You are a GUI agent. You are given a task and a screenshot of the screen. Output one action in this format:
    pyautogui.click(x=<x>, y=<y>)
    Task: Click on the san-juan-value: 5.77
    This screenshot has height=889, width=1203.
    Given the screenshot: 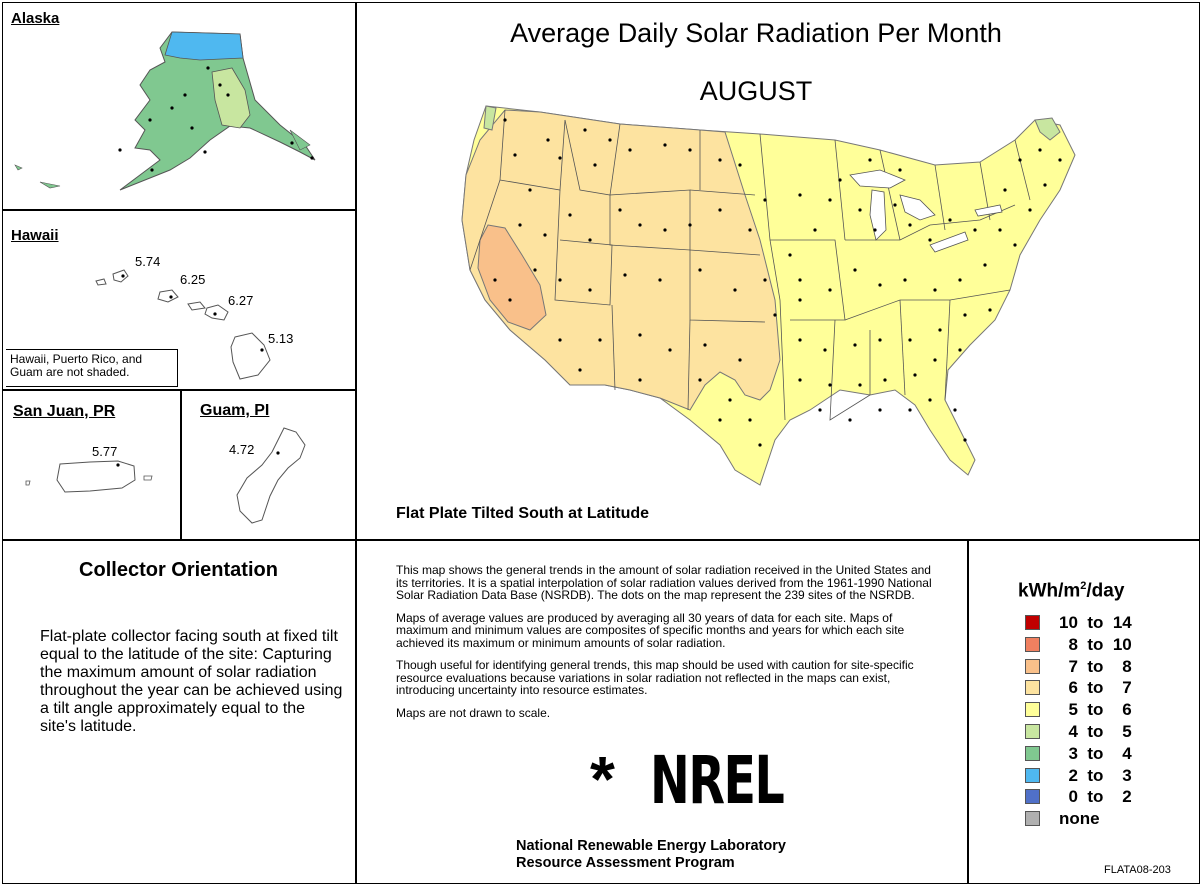 What is the action you would take?
    pyautogui.click(x=105, y=451)
    